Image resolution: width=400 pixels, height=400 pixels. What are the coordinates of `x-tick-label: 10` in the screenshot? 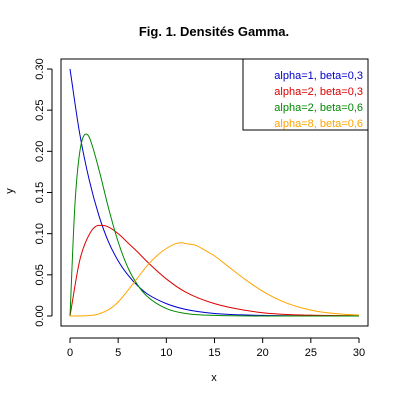 It's located at (166, 353).